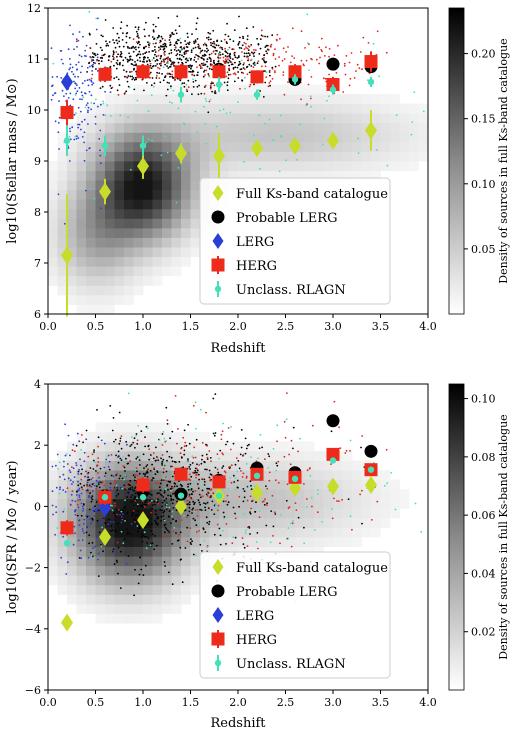 Image resolution: width=520 pixels, height=732 pixels. I want to click on legend-marker, so click(218, 663).